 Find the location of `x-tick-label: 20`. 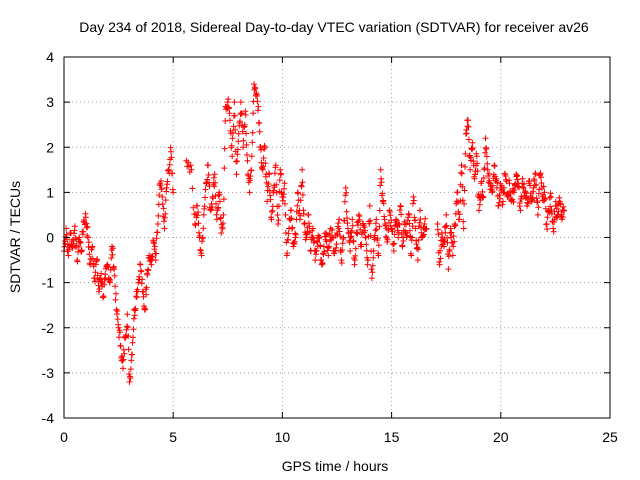

x-tick-label: 20 is located at coordinates (501, 437).